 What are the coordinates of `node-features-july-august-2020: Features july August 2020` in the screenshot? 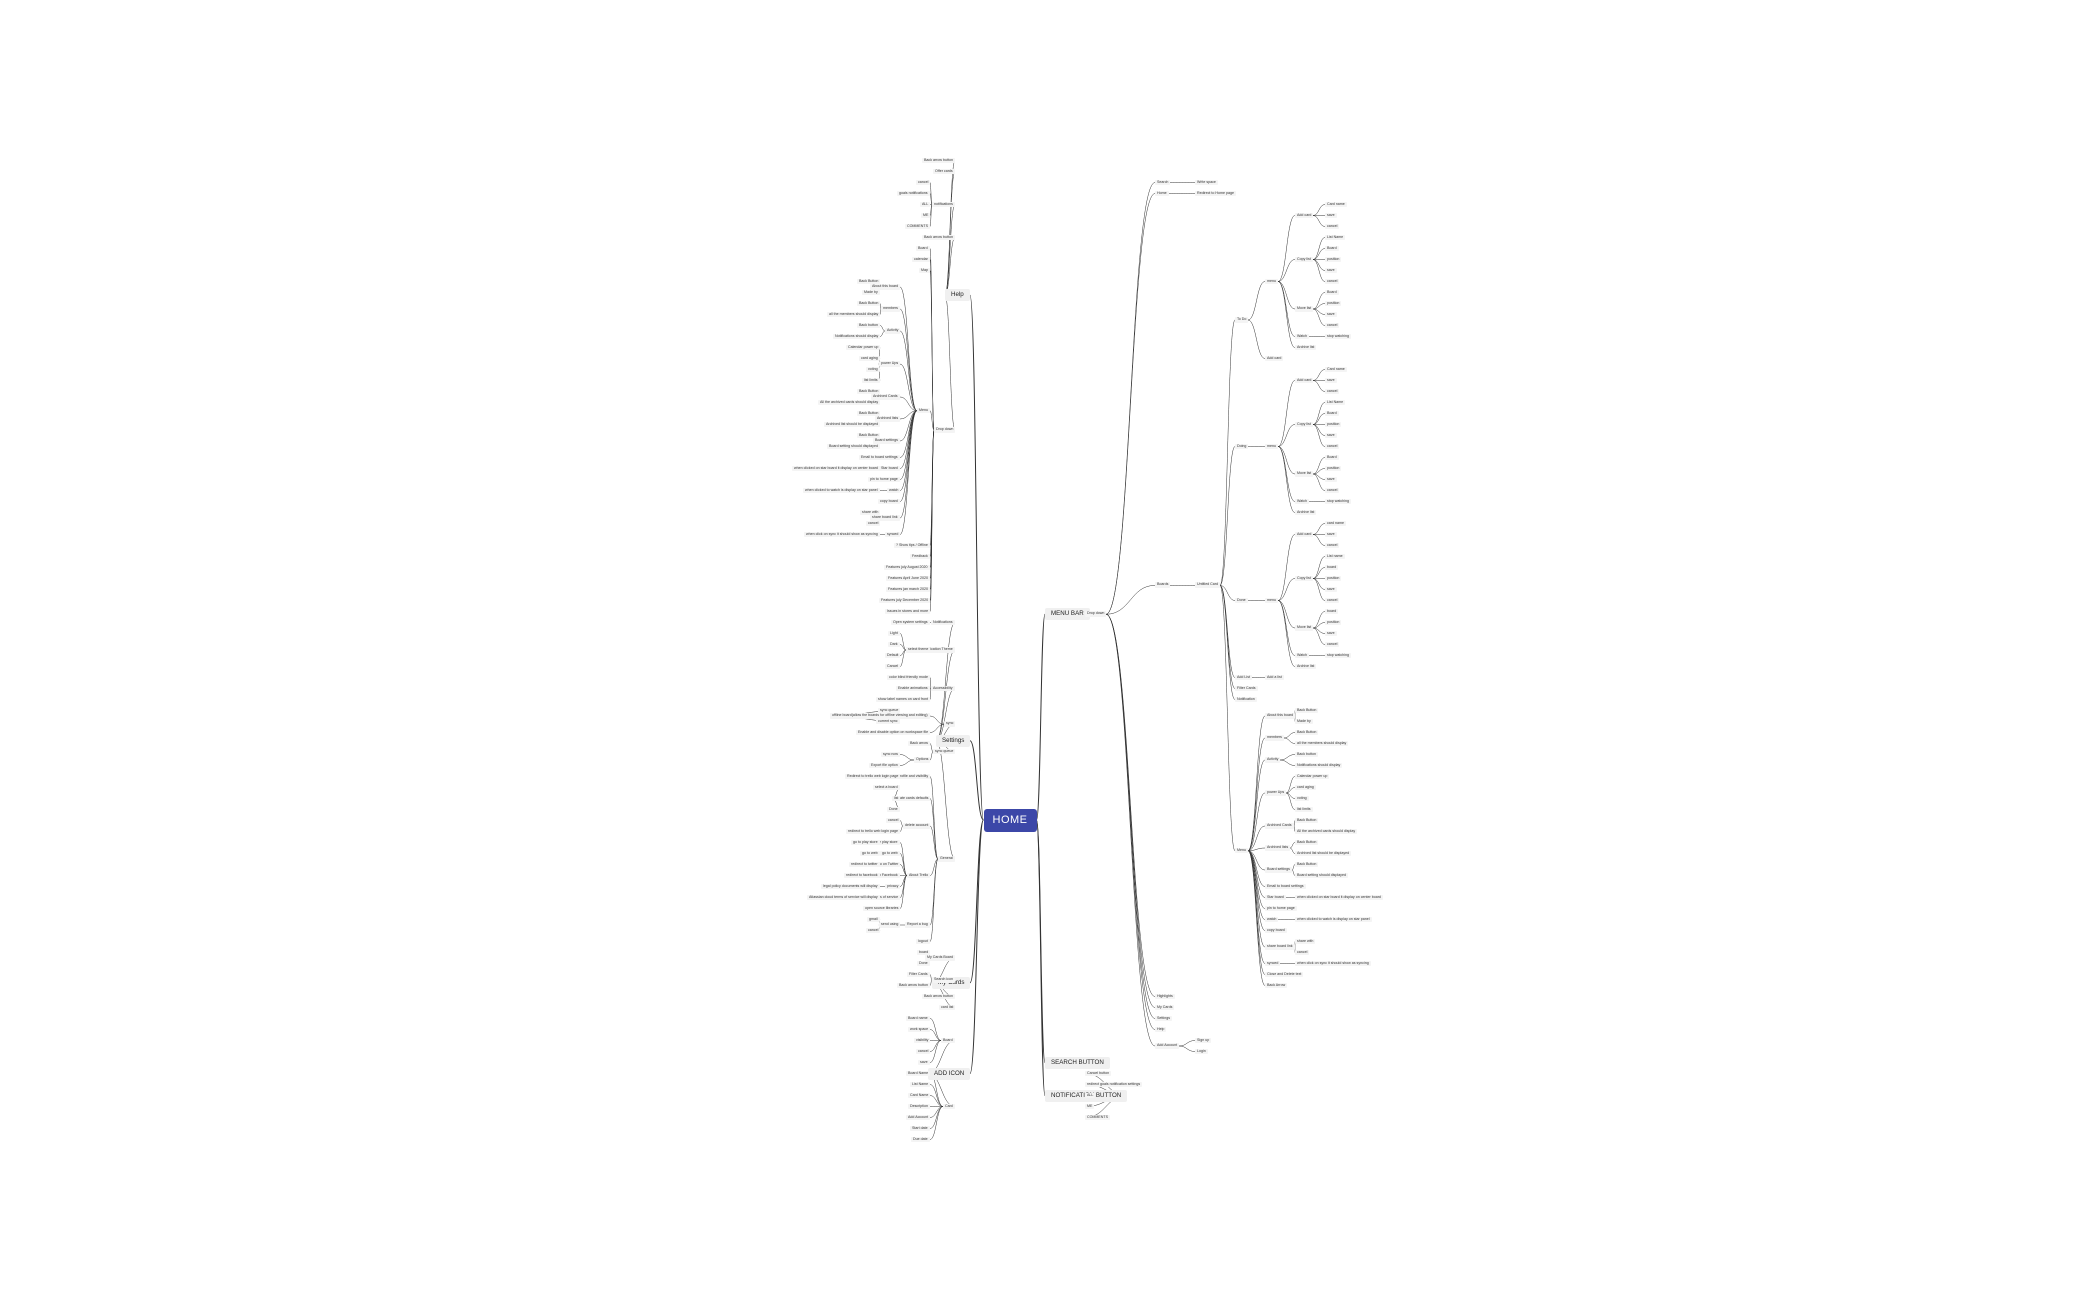 It's located at (907, 567).